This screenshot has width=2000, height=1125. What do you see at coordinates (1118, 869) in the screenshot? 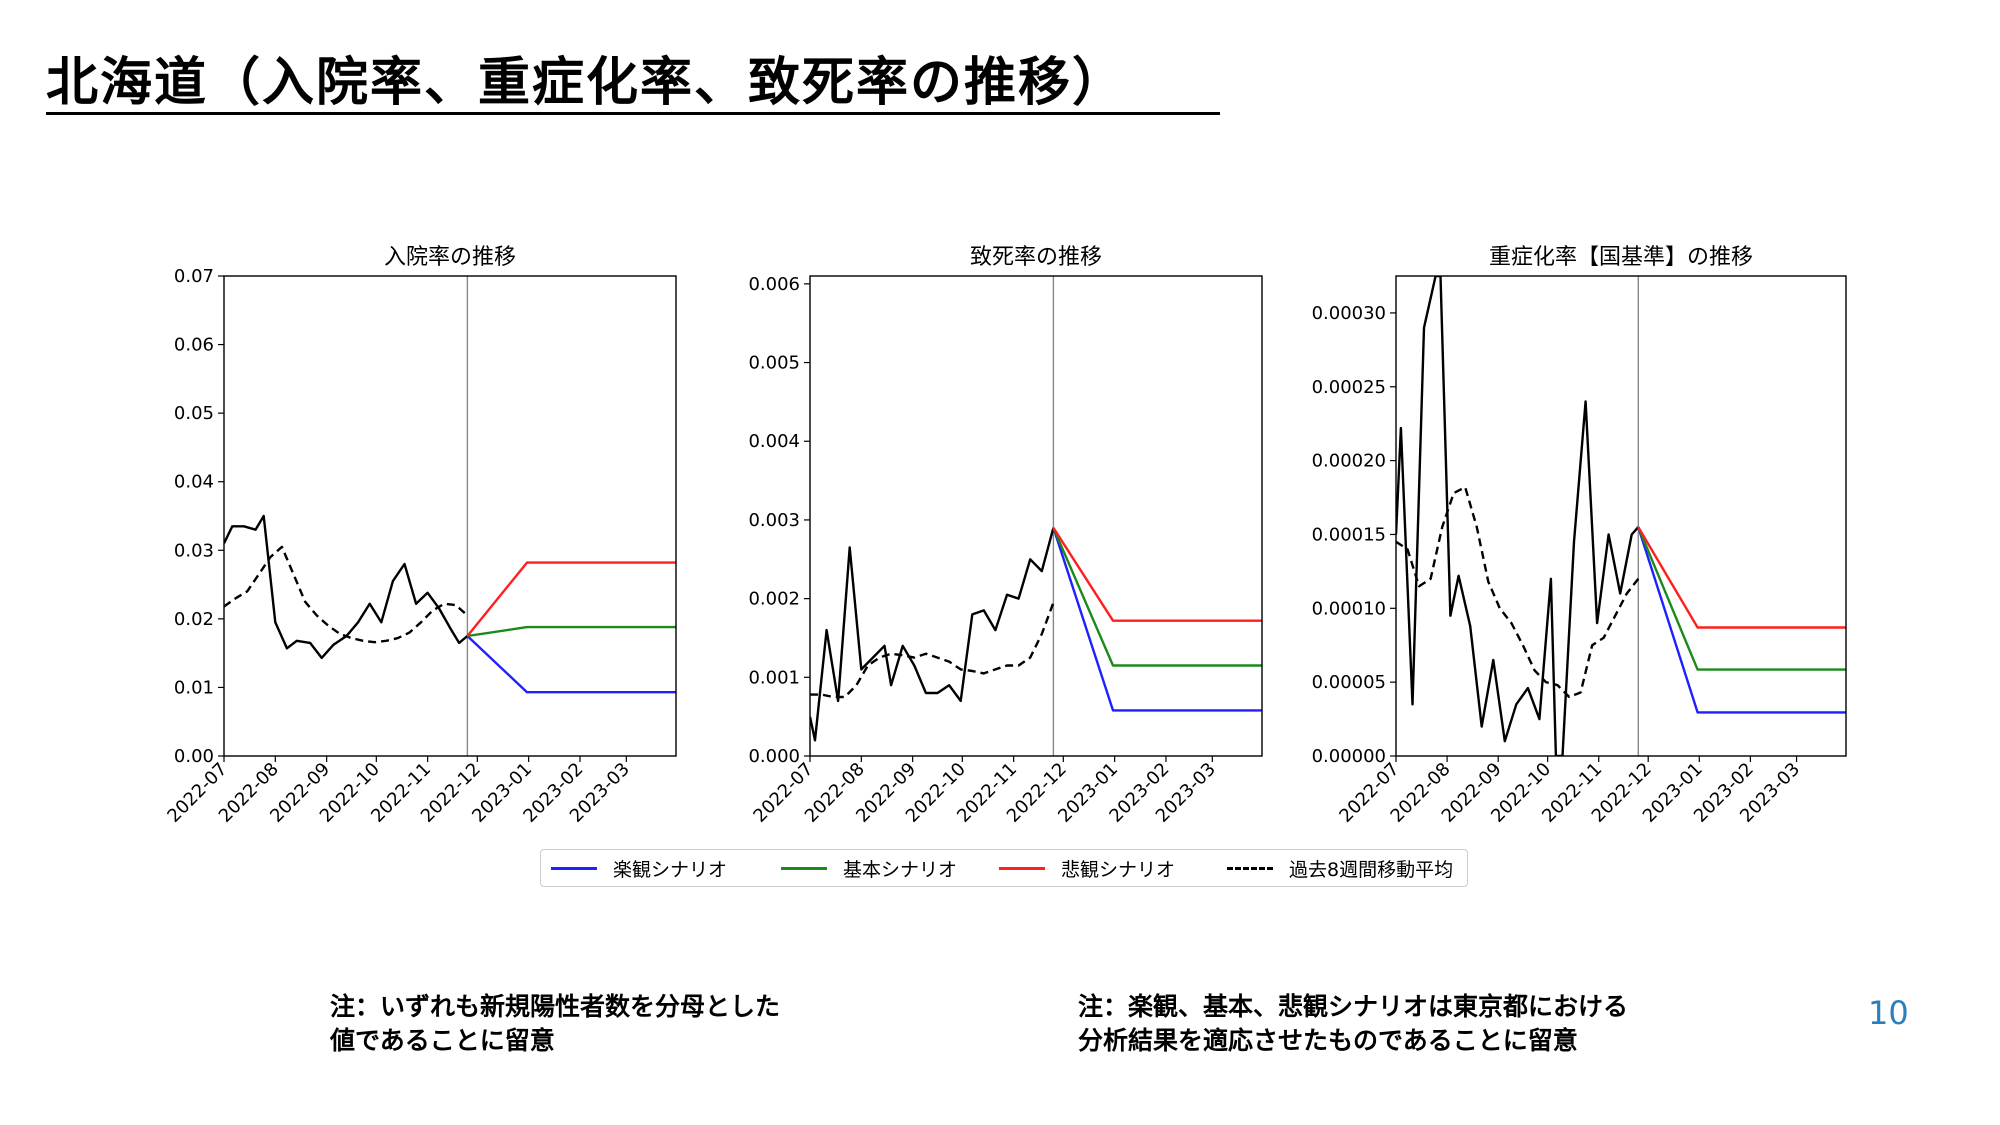
I see `legend-label-pessimistic: 悲観シナリオ` at bounding box center [1118, 869].